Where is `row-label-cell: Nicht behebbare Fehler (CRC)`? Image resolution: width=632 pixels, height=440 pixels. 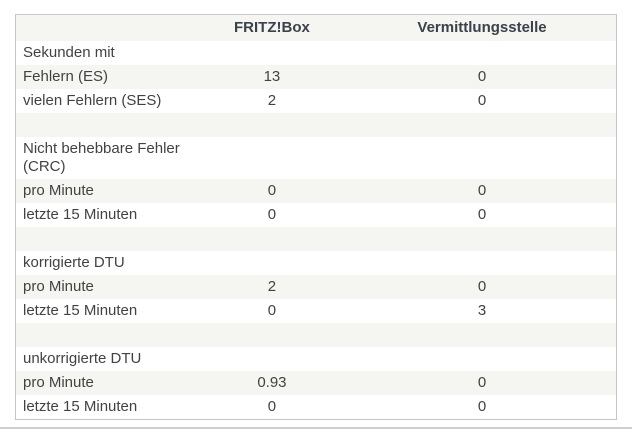
row-label-cell: Nicht behebbare Fehler (CRC) is located at coordinates (101, 157).